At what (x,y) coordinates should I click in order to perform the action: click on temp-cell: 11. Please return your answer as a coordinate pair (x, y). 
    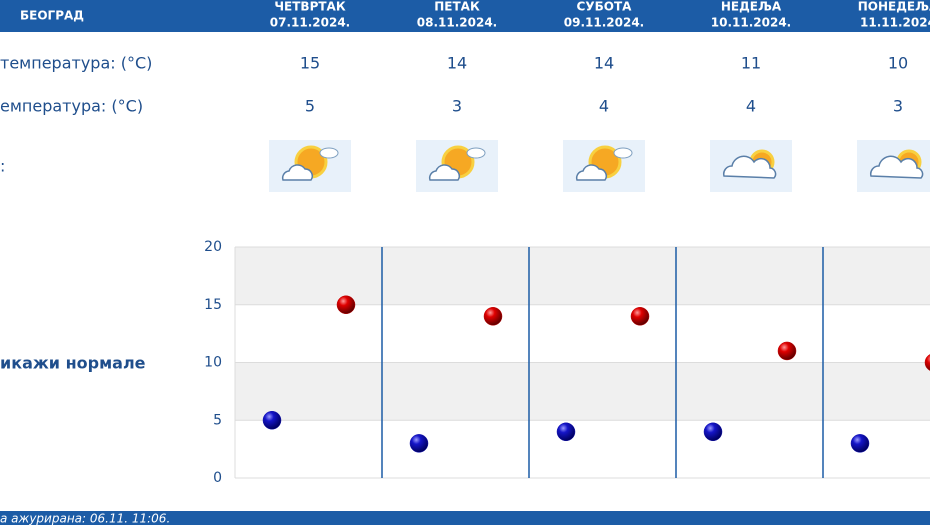
    Looking at the image, I should click on (751, 63).